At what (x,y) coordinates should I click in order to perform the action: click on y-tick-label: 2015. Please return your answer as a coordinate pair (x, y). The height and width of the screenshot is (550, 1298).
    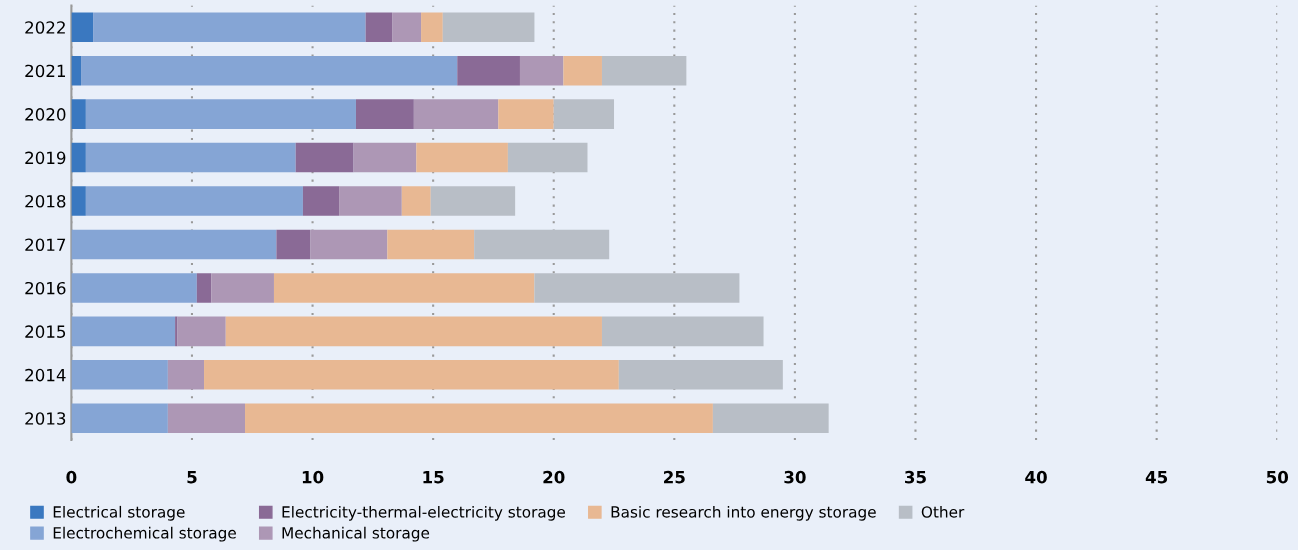
    Looking at the image, I should click on (45, 331).